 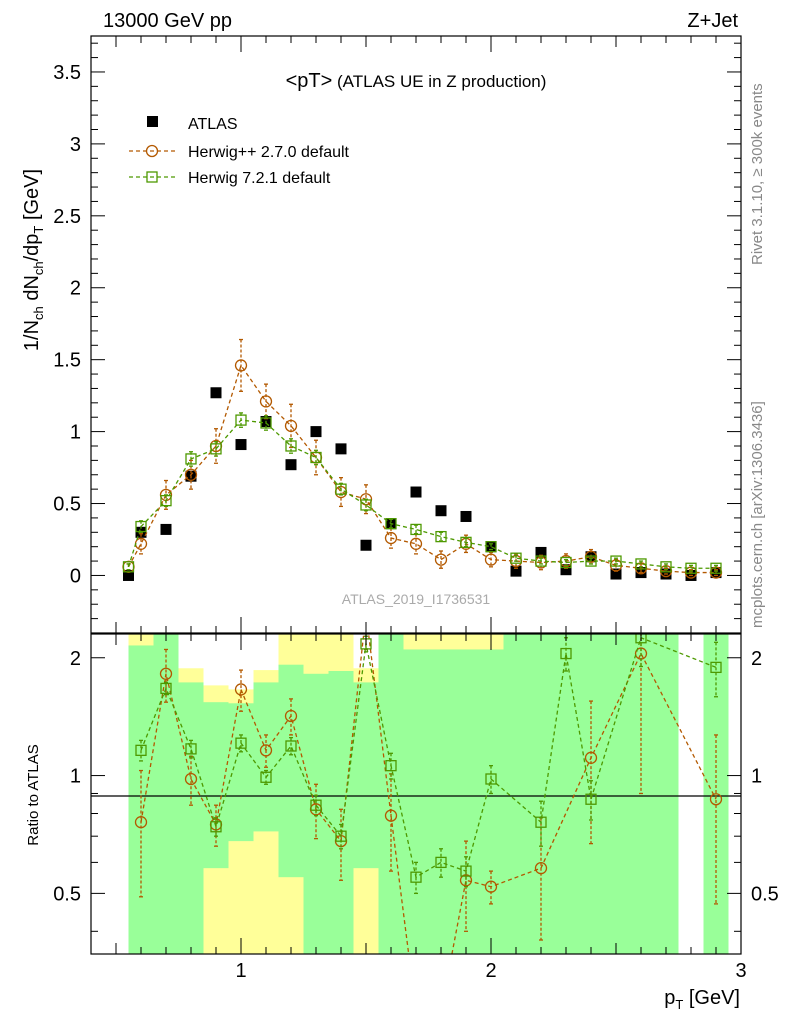 What do you see at coordinates (33, 260) in the screenshot?
I see `main-y-axis-title: 1/Nch dNch/dpT [GeV]` at bounding box center [33, 260].